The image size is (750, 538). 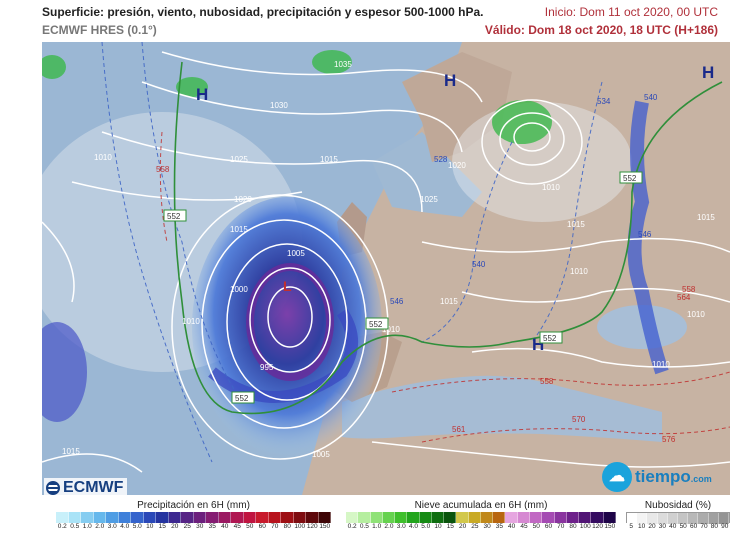 What do you see at coordinates (462, 526) in the screenshot?
I see `snow-tick-label: 20` at bounding box center [462, 526].